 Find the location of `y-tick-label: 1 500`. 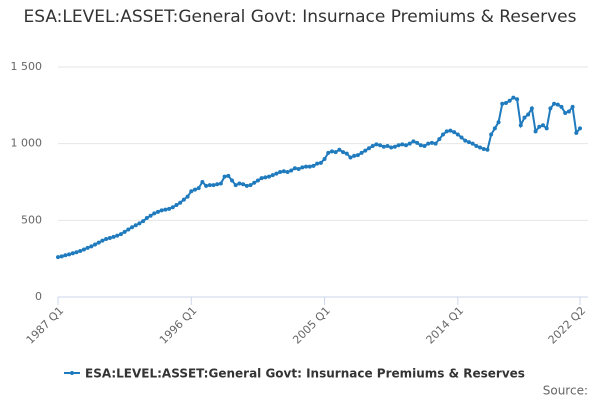

y-tick-label: 1 500 is located at coordinates (27, 66).